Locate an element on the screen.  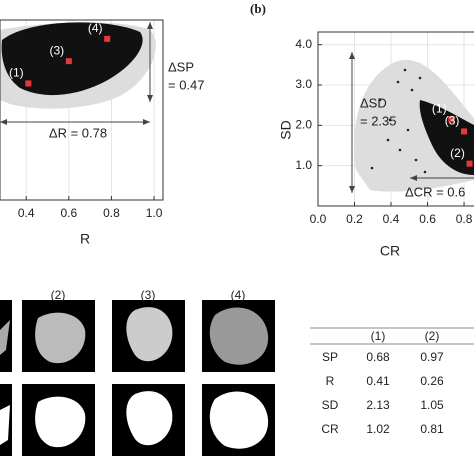
cloud-b is located at coordinates (446, 137).